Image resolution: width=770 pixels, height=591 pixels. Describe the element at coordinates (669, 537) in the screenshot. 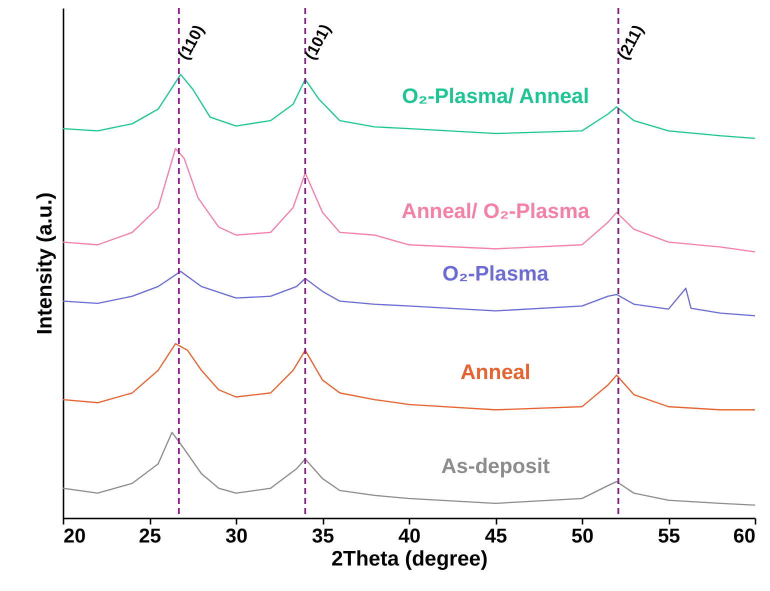

I see `x-tick-label: 55` at that location.